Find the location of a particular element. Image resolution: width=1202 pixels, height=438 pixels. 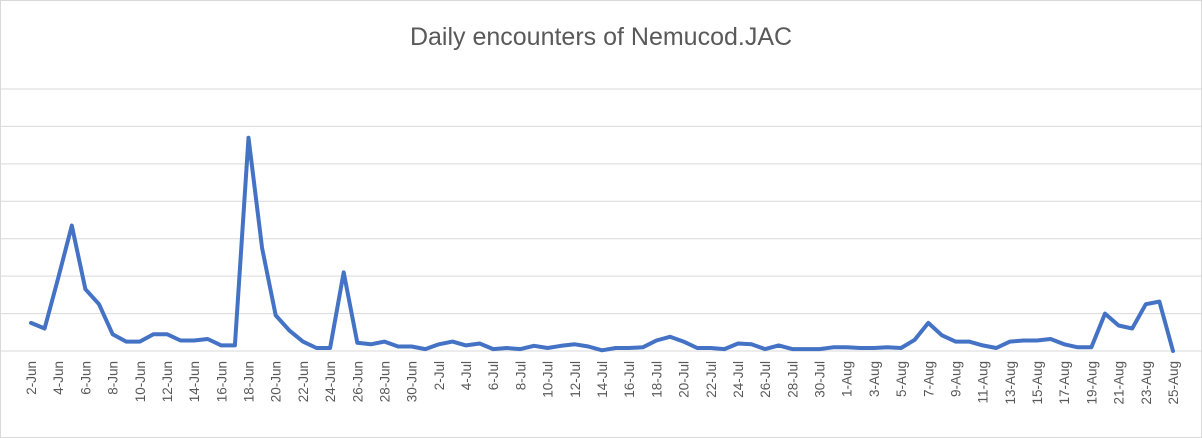

chart-title: Daily encounters of Nemucod.JAC is located at coordinates (601, 37).